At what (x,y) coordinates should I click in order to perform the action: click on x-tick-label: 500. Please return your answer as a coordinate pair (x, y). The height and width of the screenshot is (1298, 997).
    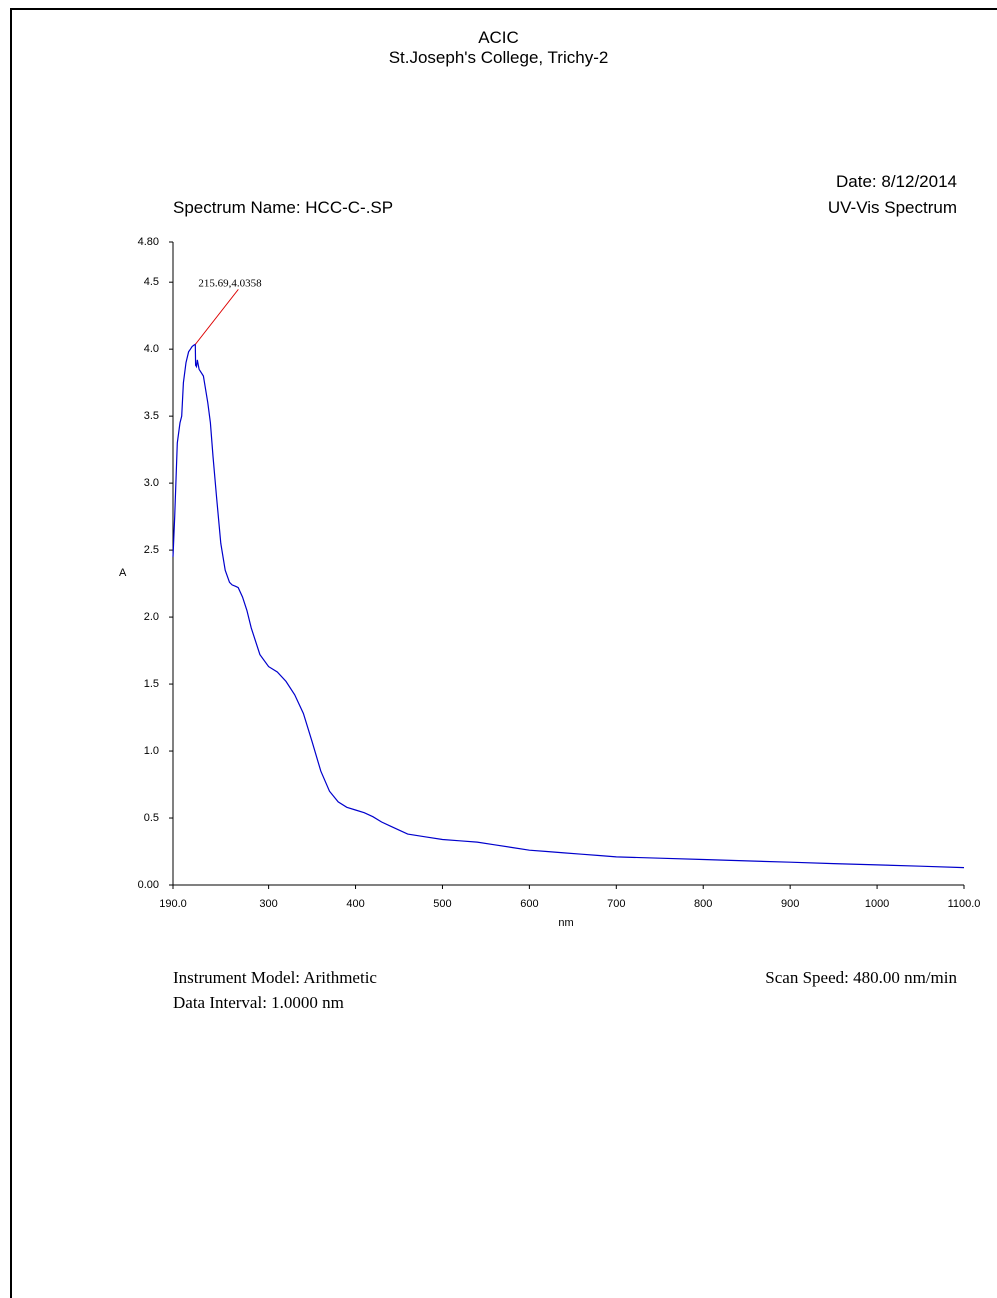
    Looking at the image, I should click on (442, 904).